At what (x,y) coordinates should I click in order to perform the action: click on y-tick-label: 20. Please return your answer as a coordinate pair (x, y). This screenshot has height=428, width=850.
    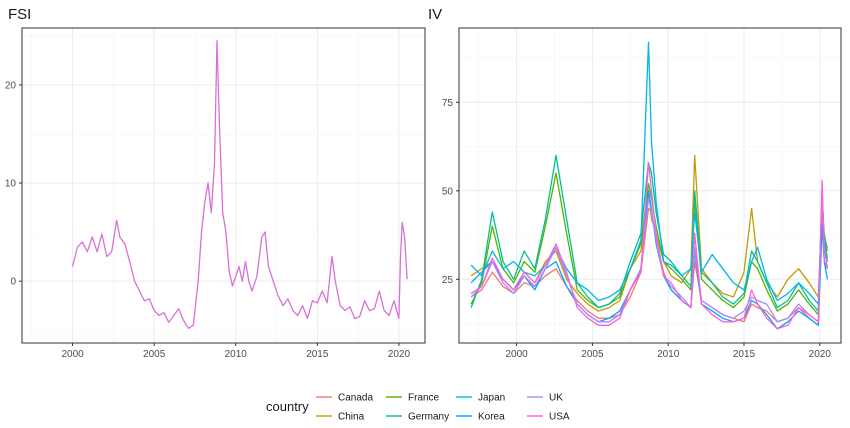
    Looking at the image, I should click on (11, 85).